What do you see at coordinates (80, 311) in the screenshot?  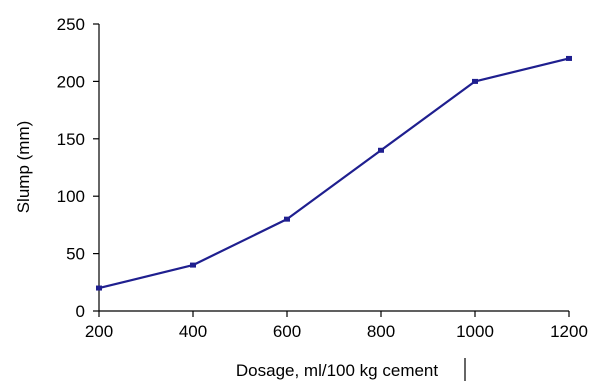 I see `y-tick-label: 0` at bounding box center [80, 311].